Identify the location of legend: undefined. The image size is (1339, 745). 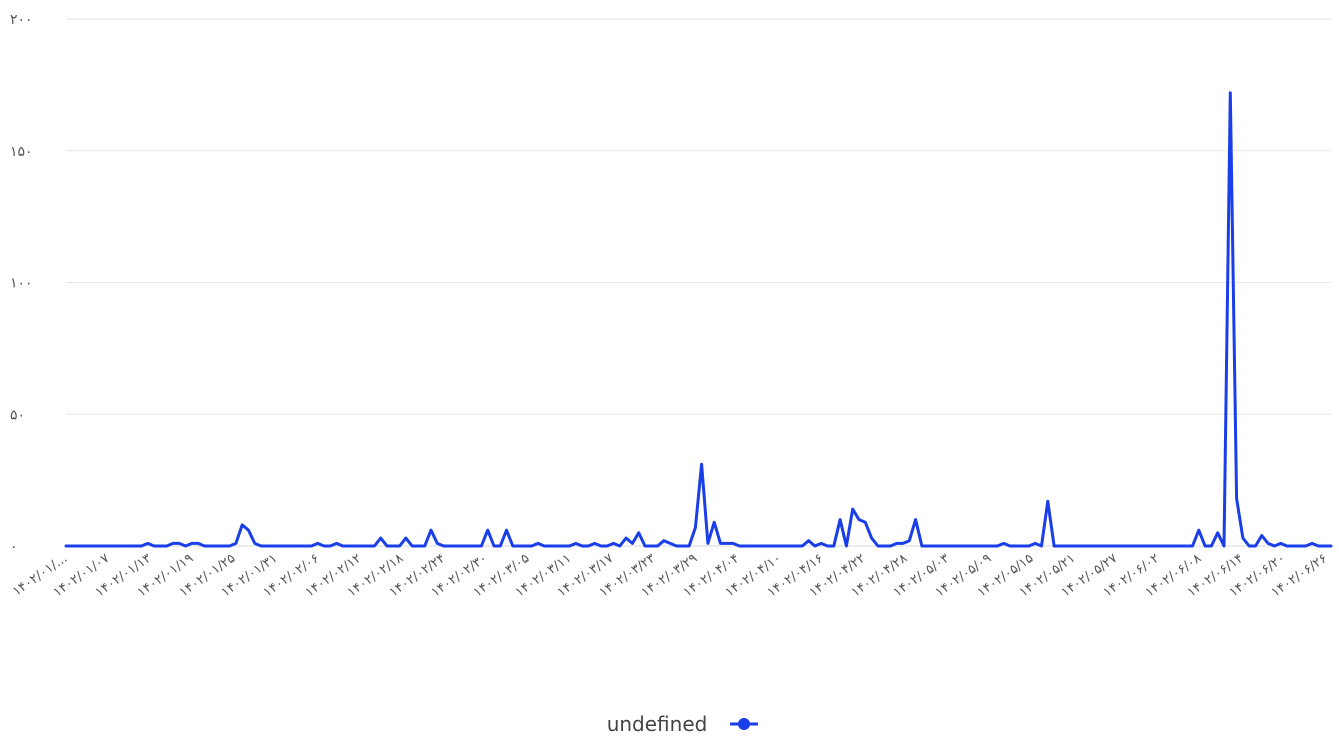
(682, 724).